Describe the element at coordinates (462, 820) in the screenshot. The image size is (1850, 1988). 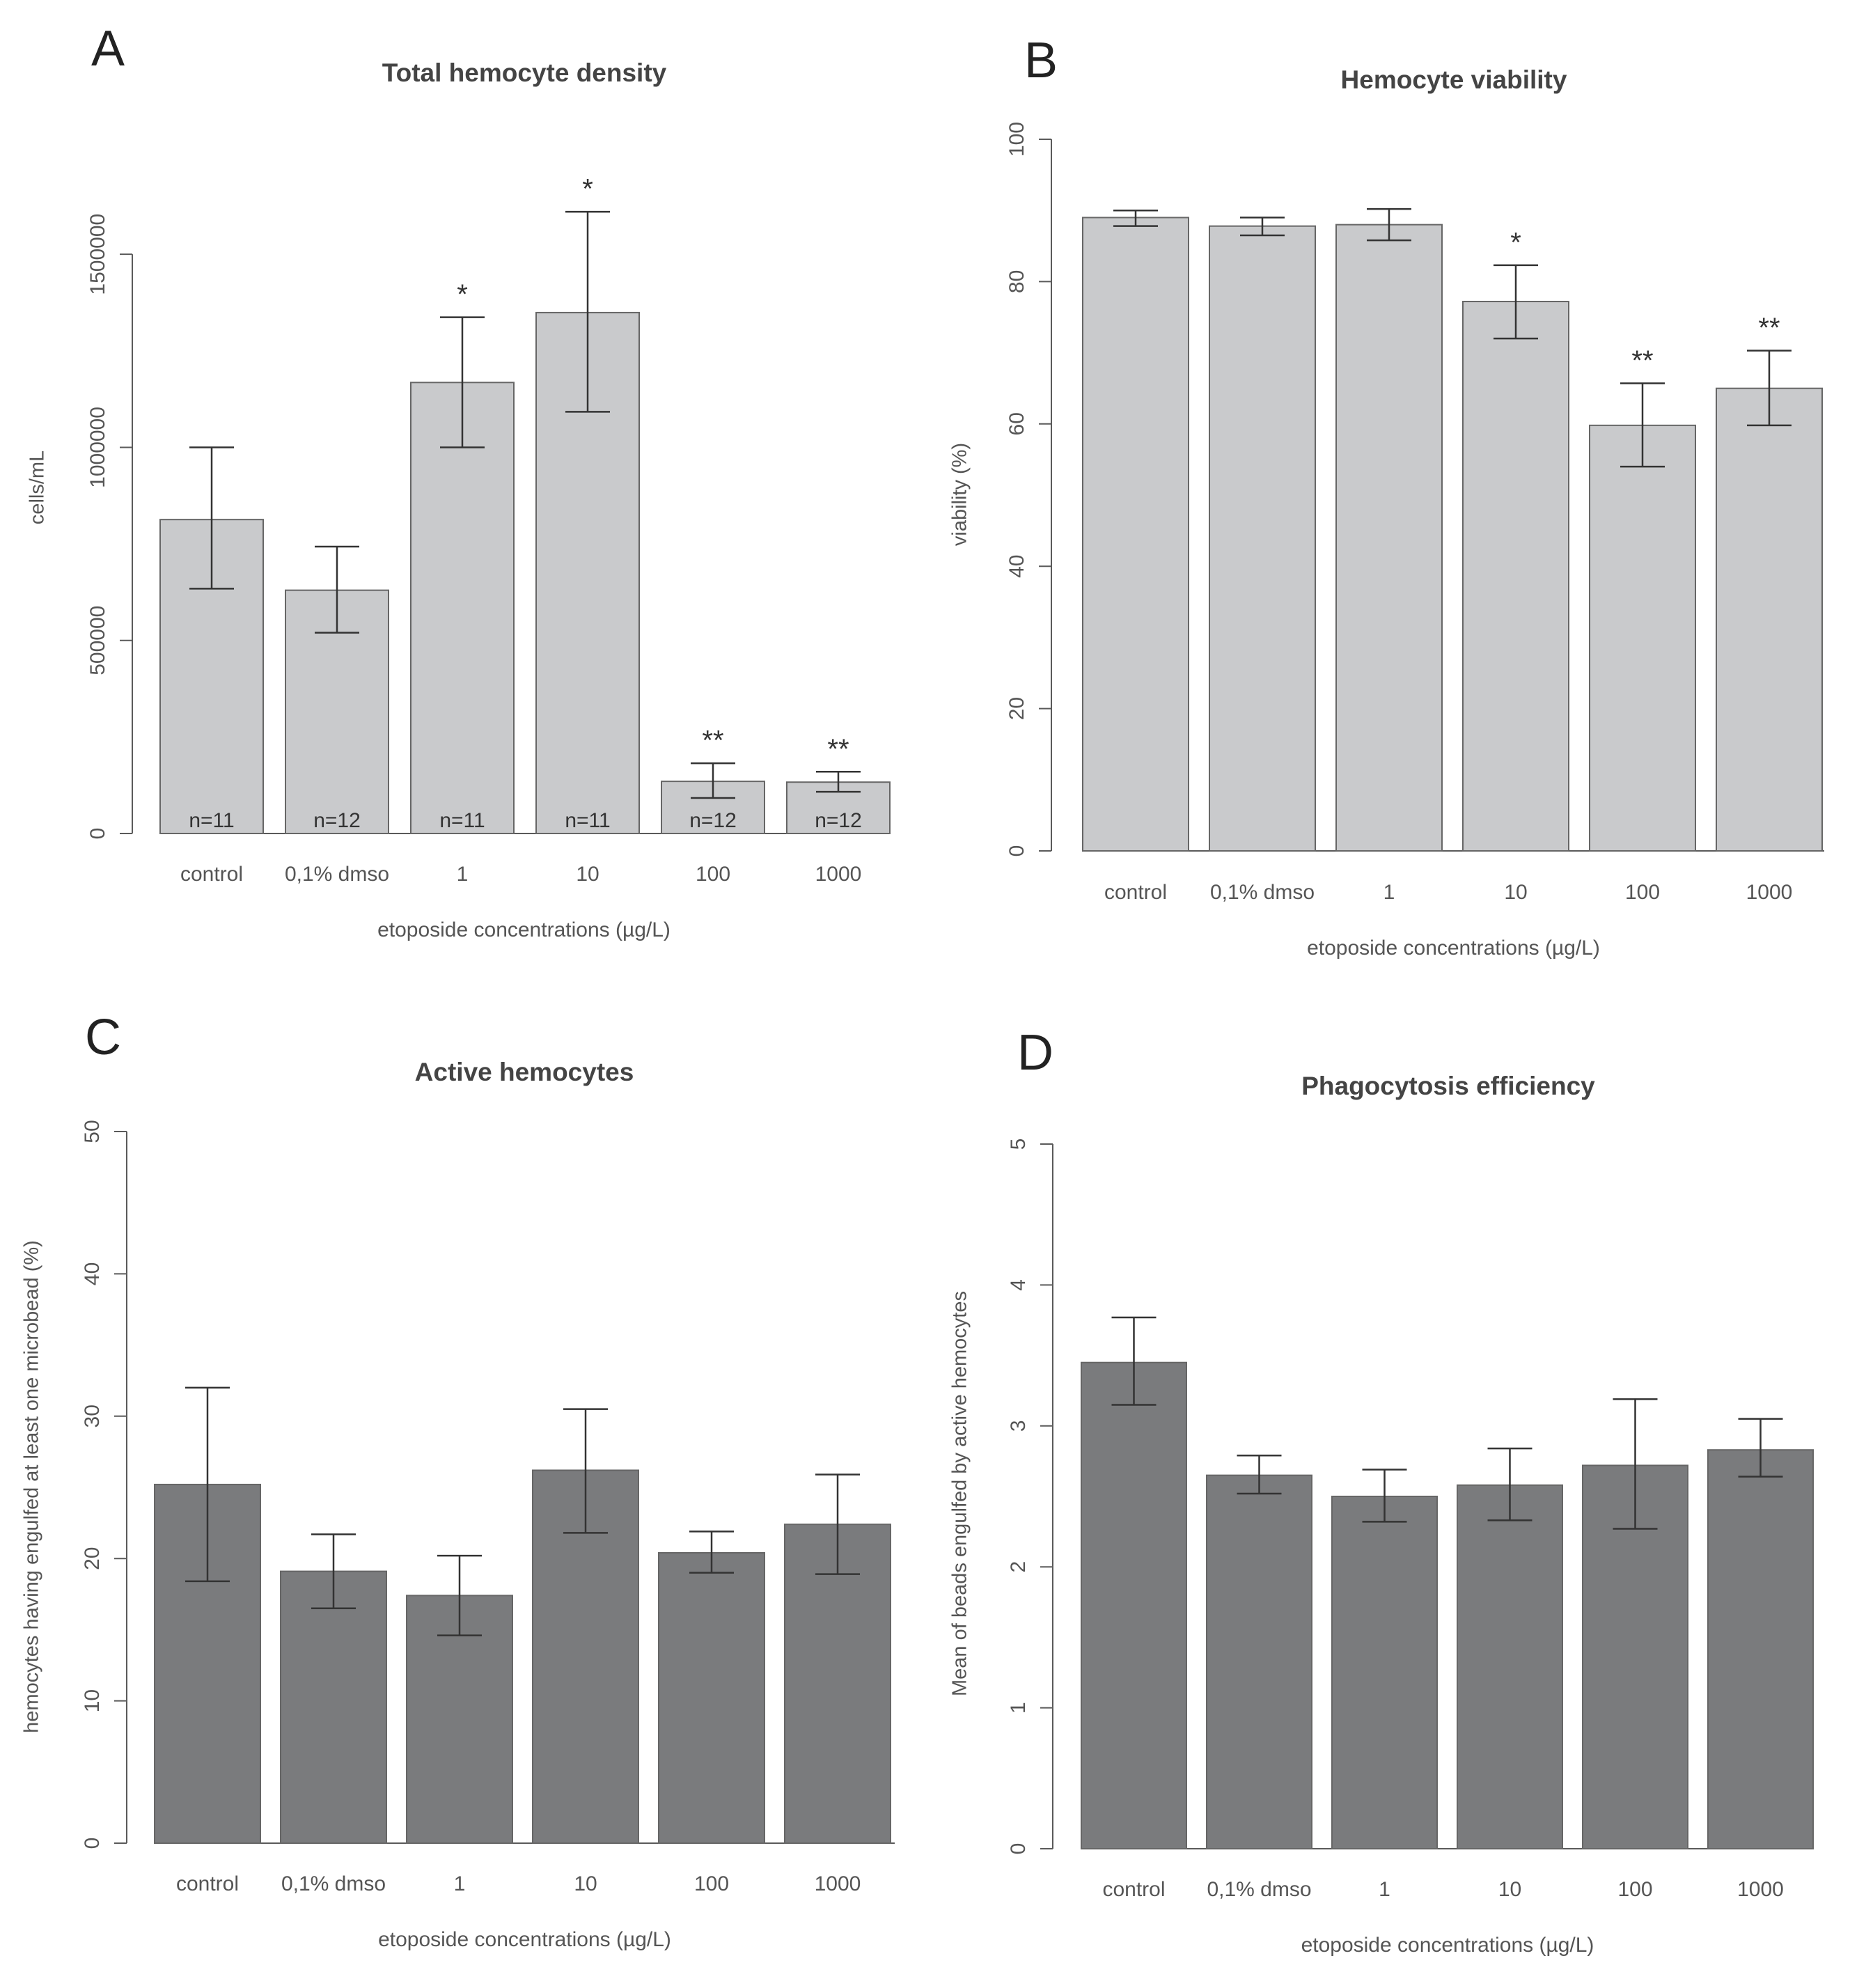
I see `n-label-2: n=11` at that location.